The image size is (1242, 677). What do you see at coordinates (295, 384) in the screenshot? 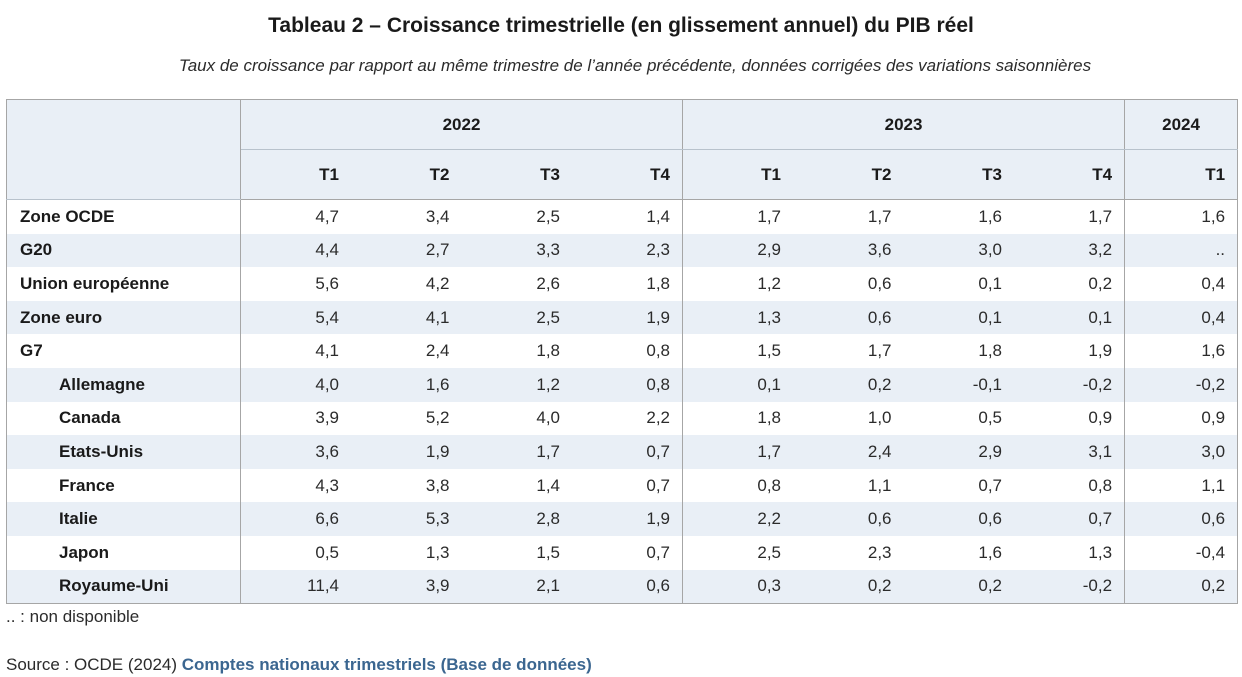
I see `table-cell: 4,0` at bounding box center [295, 384].